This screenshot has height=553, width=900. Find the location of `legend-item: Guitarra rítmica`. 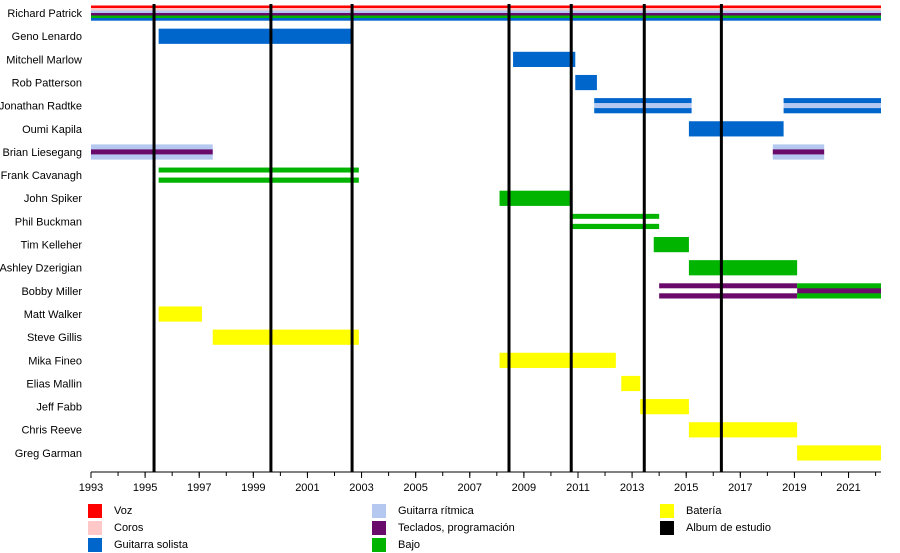

legend-item: Guitarra rítmica is located at coordinates (423, 511).